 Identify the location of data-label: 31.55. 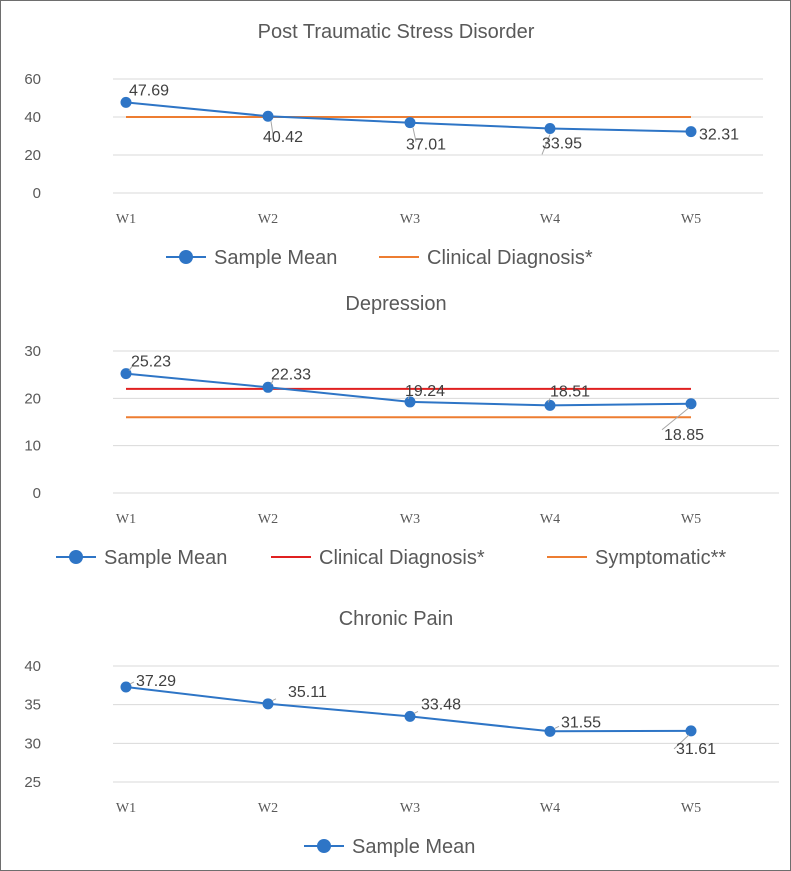
(581, 722).